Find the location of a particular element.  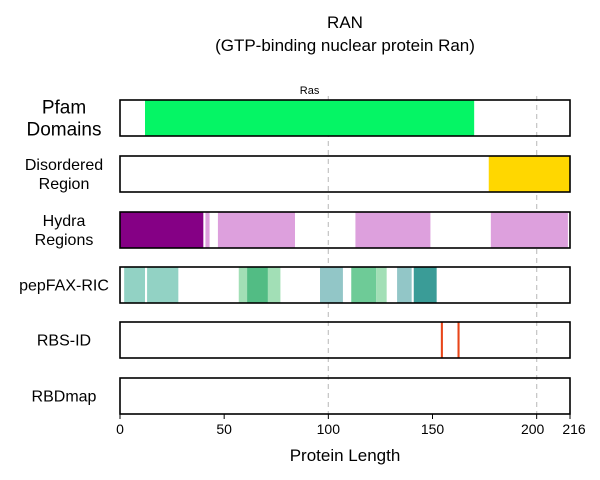

x-tick-label: 50 is located at coordinates (224, 429).